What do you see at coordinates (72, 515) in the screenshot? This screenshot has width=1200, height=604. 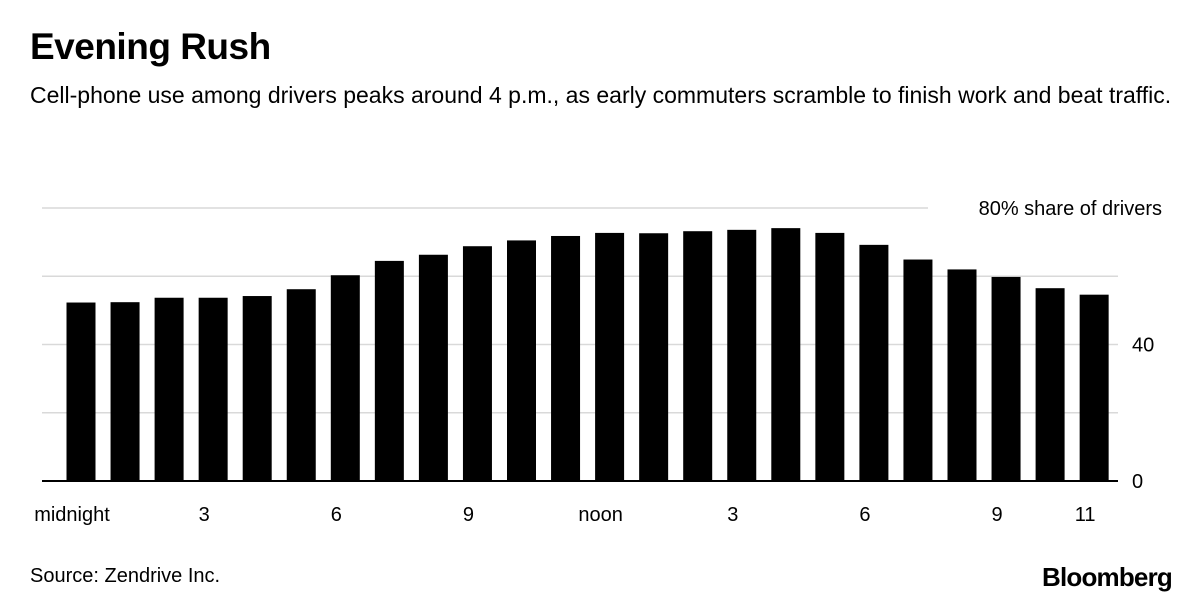 I see `x-tick-label: midnight` at bounding box center [72, 515].